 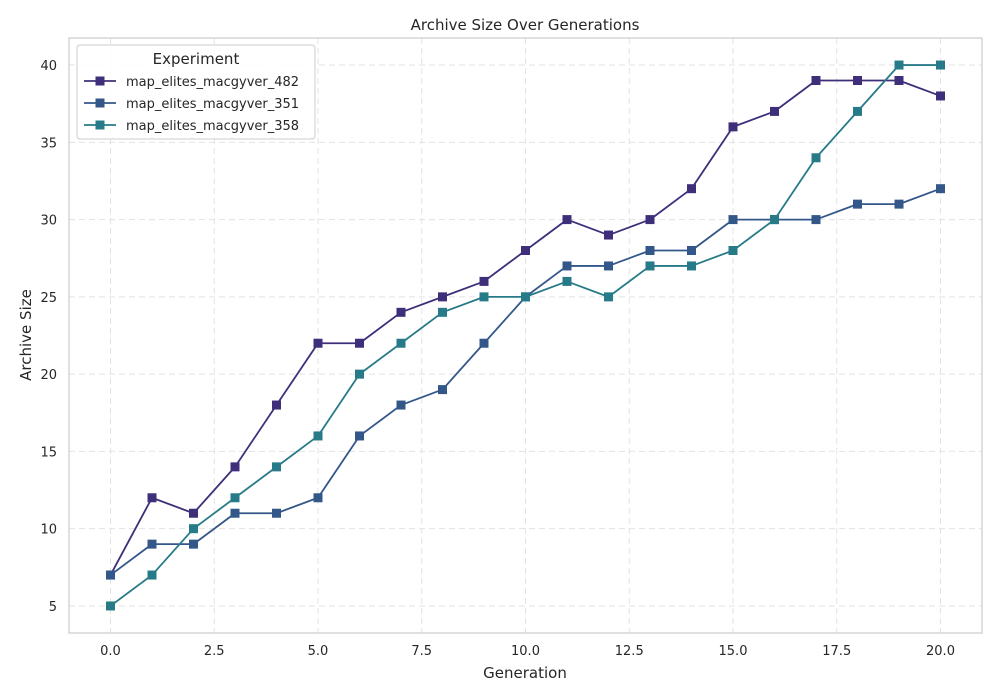 I want to click on x-tick-label: 17.5, so click(x=836, y=651).